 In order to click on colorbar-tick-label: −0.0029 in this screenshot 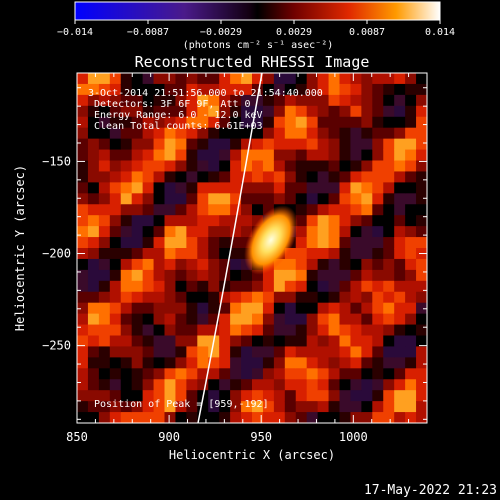, I will do `click(221, 32)`.